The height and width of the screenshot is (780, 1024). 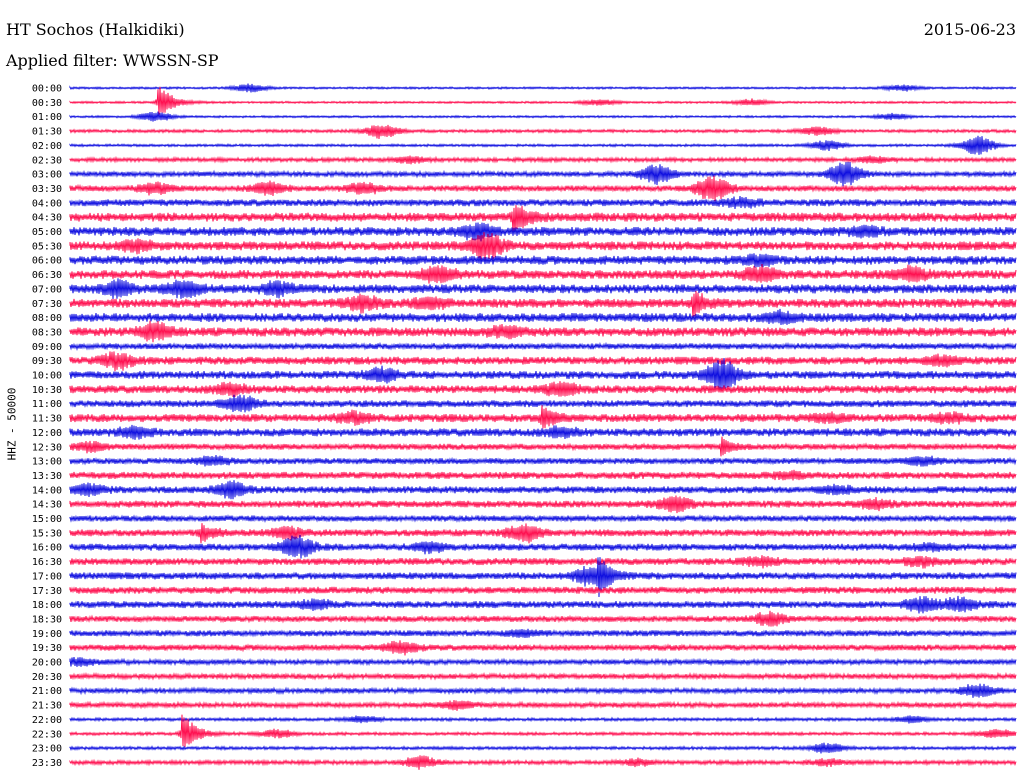 I want to click on row-label-1300: 13:00, so click(x=47, y=462).